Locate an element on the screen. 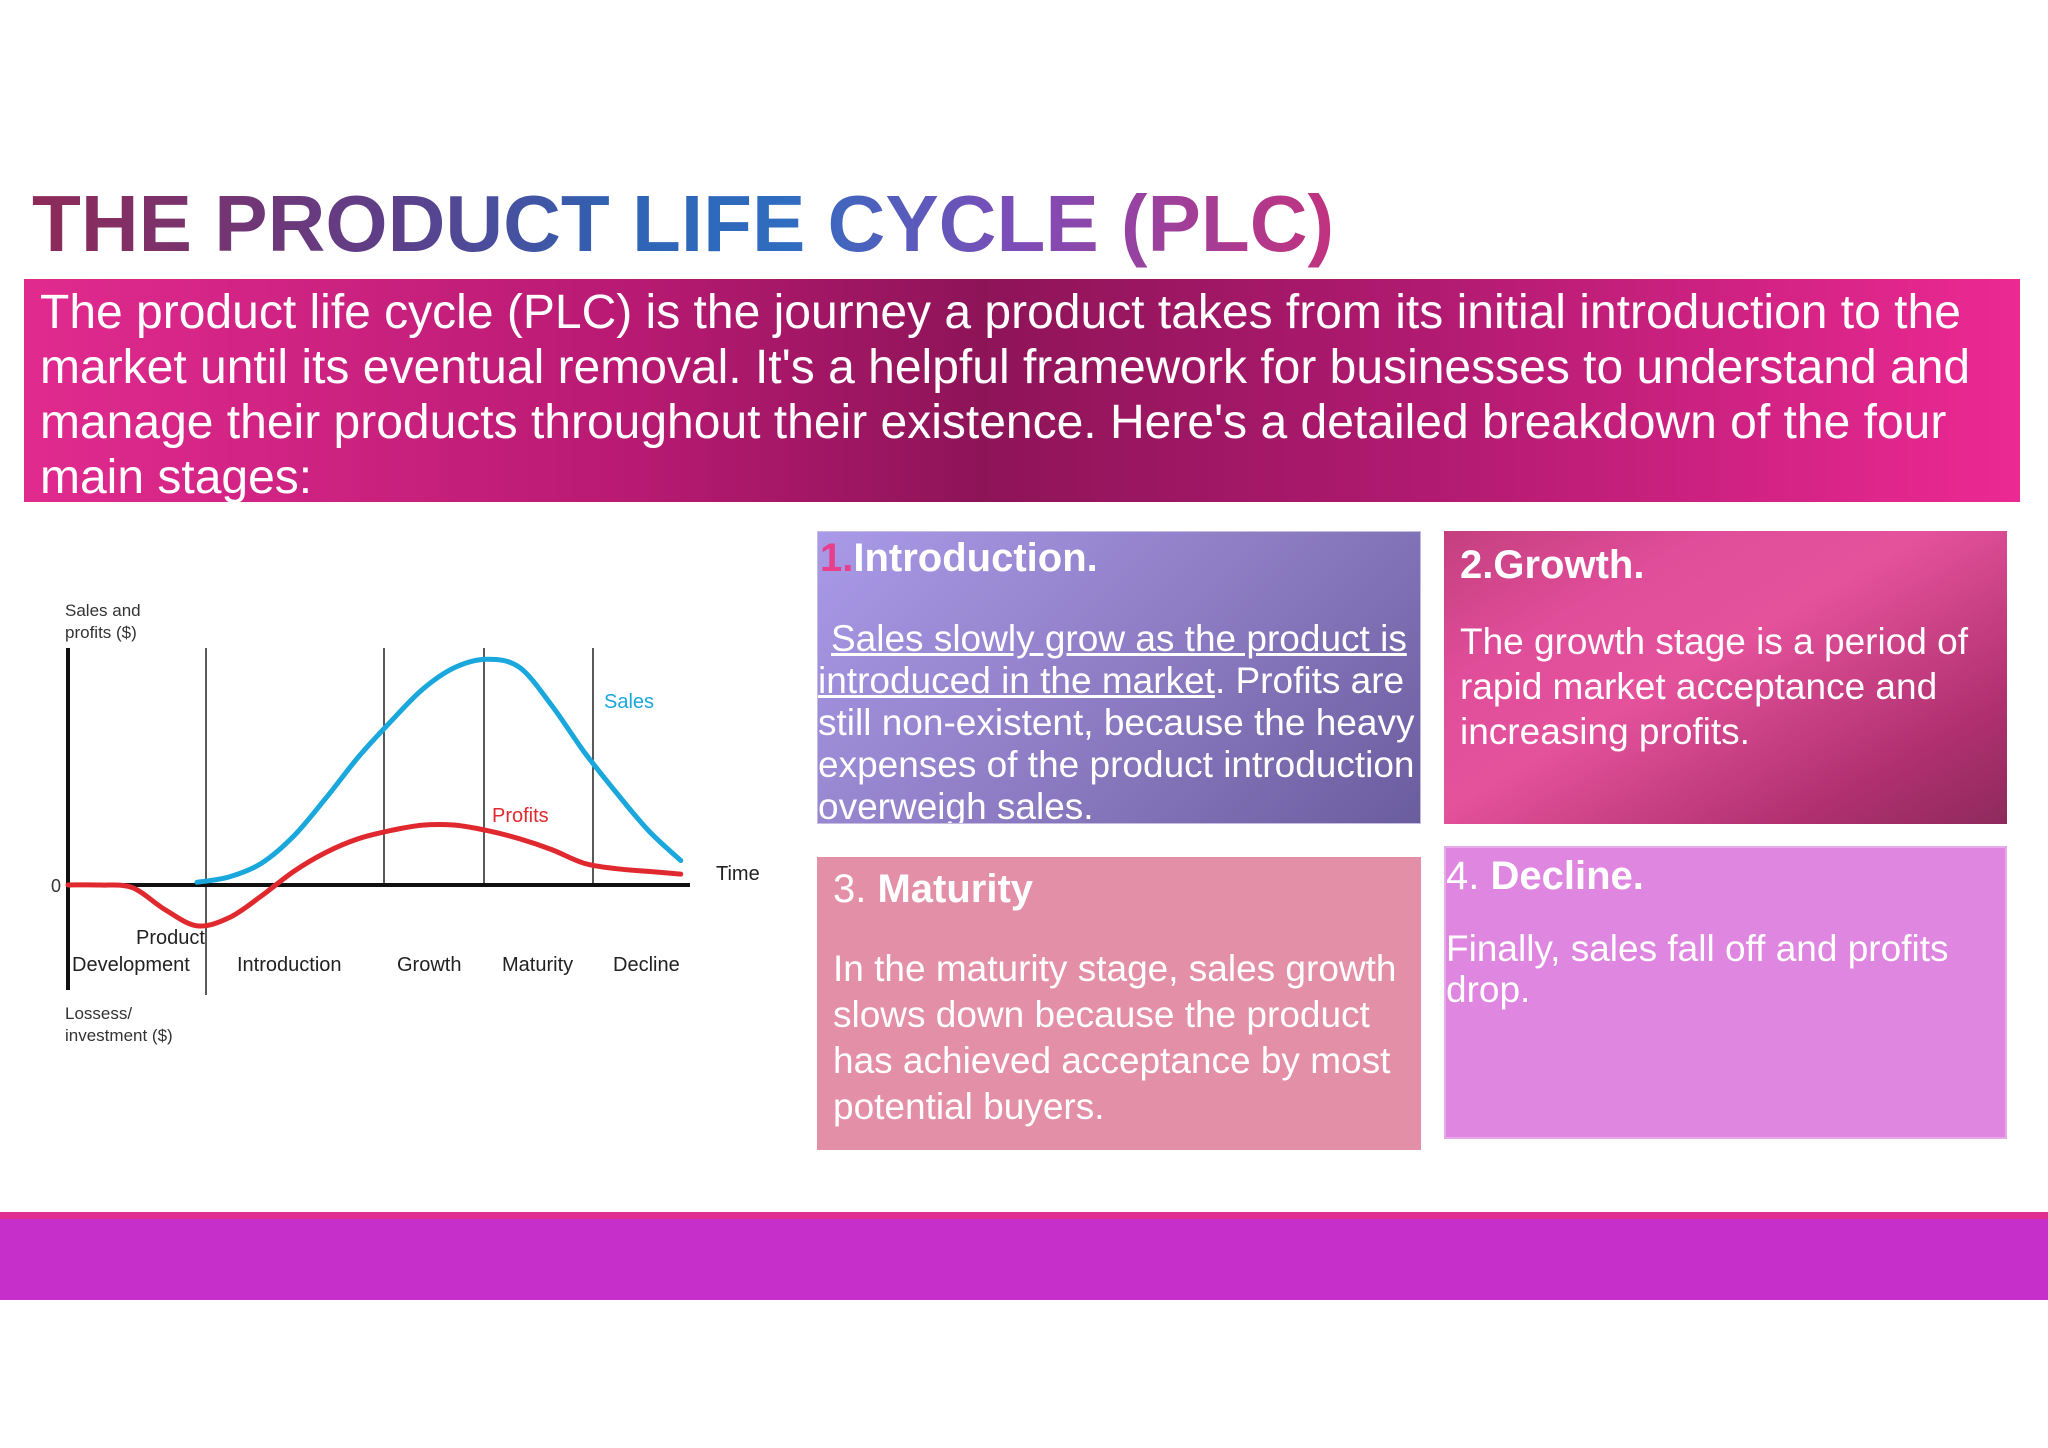 This screenshot has height=1448, width=2048. y-axis-label-bottom-2: investment ($) is located at coordinates (119, 1035).